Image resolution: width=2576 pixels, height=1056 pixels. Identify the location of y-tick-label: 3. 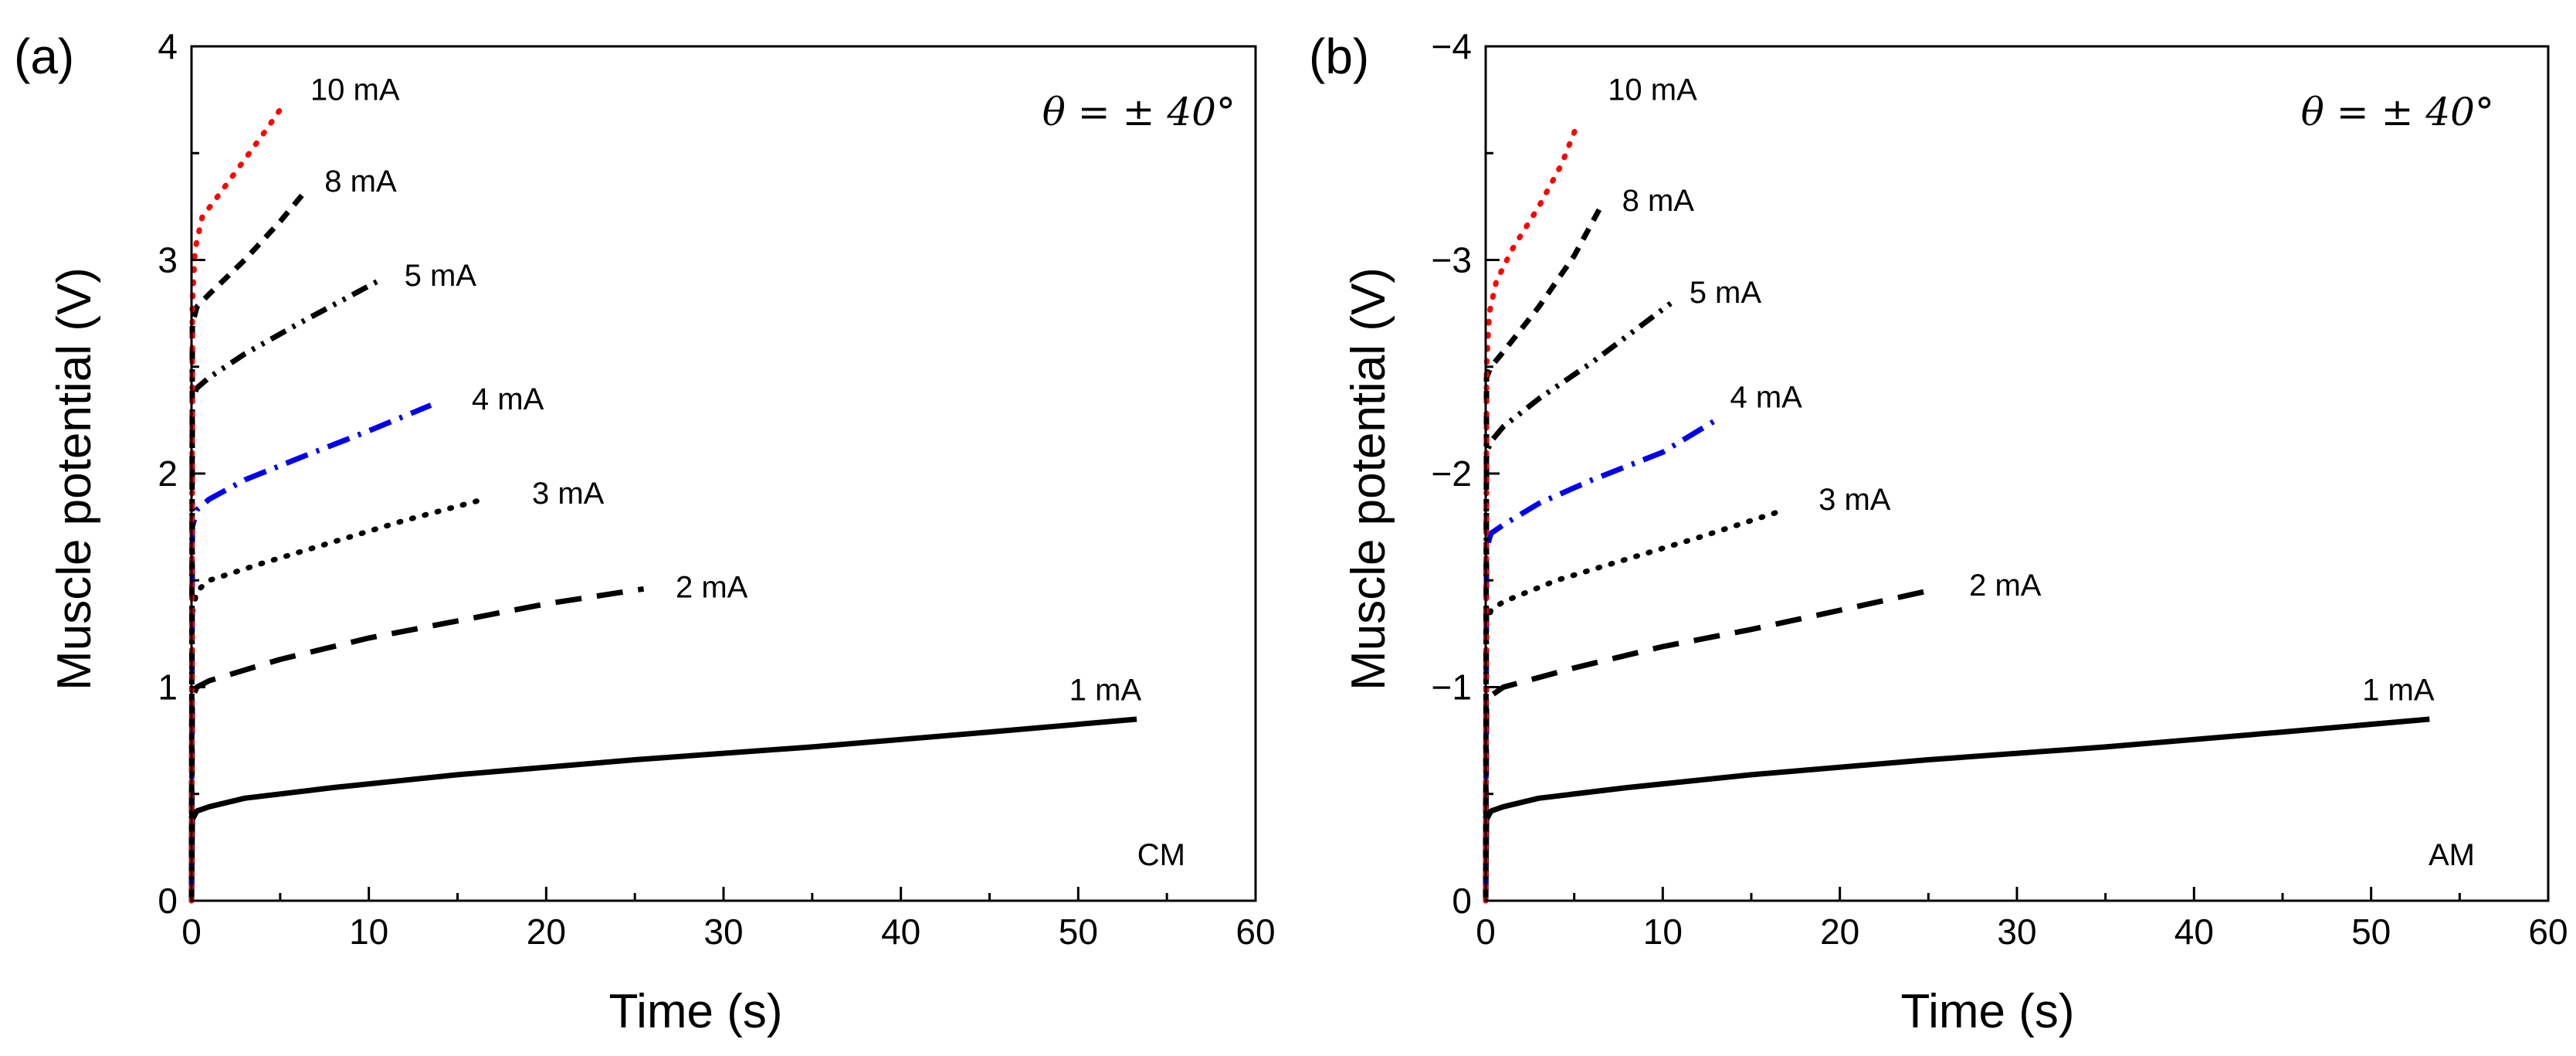
(168, 260).